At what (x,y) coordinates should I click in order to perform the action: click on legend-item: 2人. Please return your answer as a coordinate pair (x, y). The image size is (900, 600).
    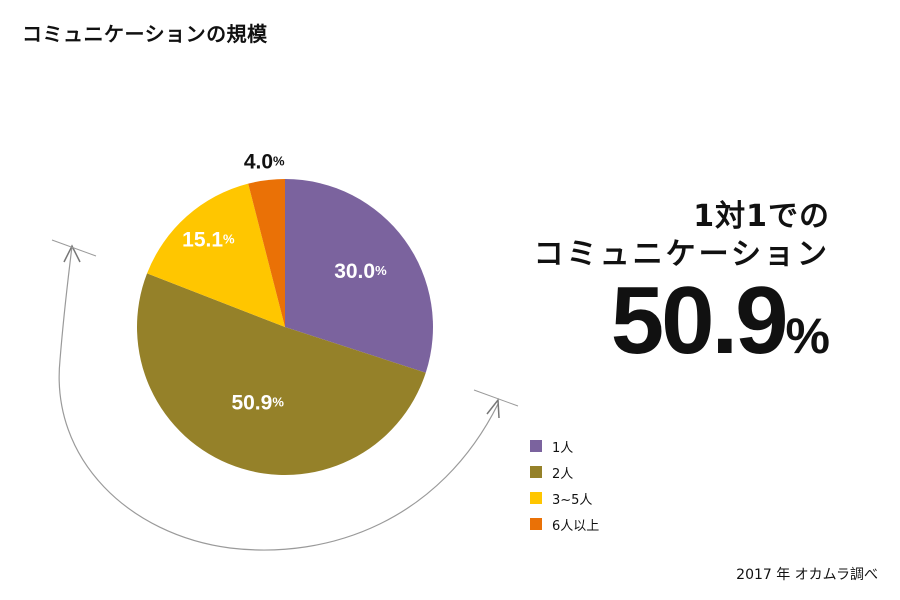
    Looking at the image, I should click on (564, 472).